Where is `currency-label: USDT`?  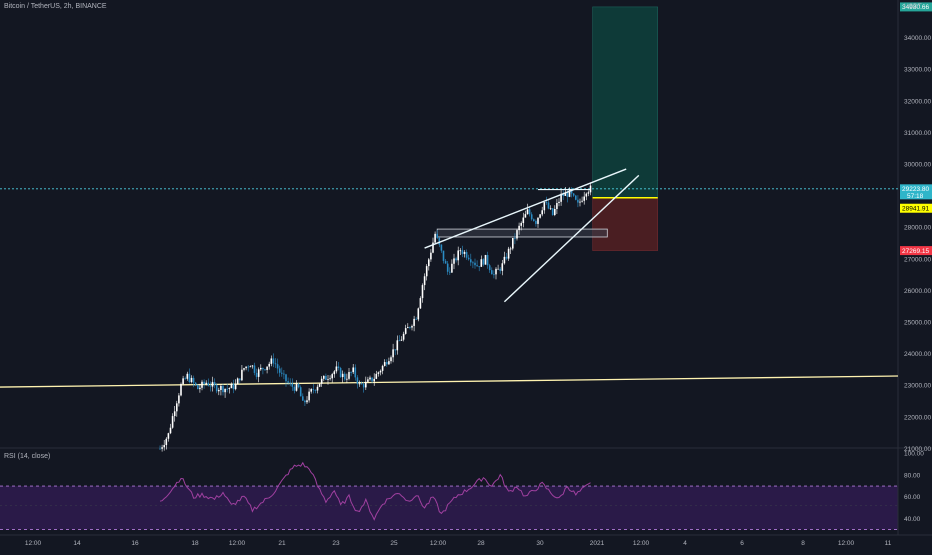 currency-label: USDT is located at coordinates (913, 6).